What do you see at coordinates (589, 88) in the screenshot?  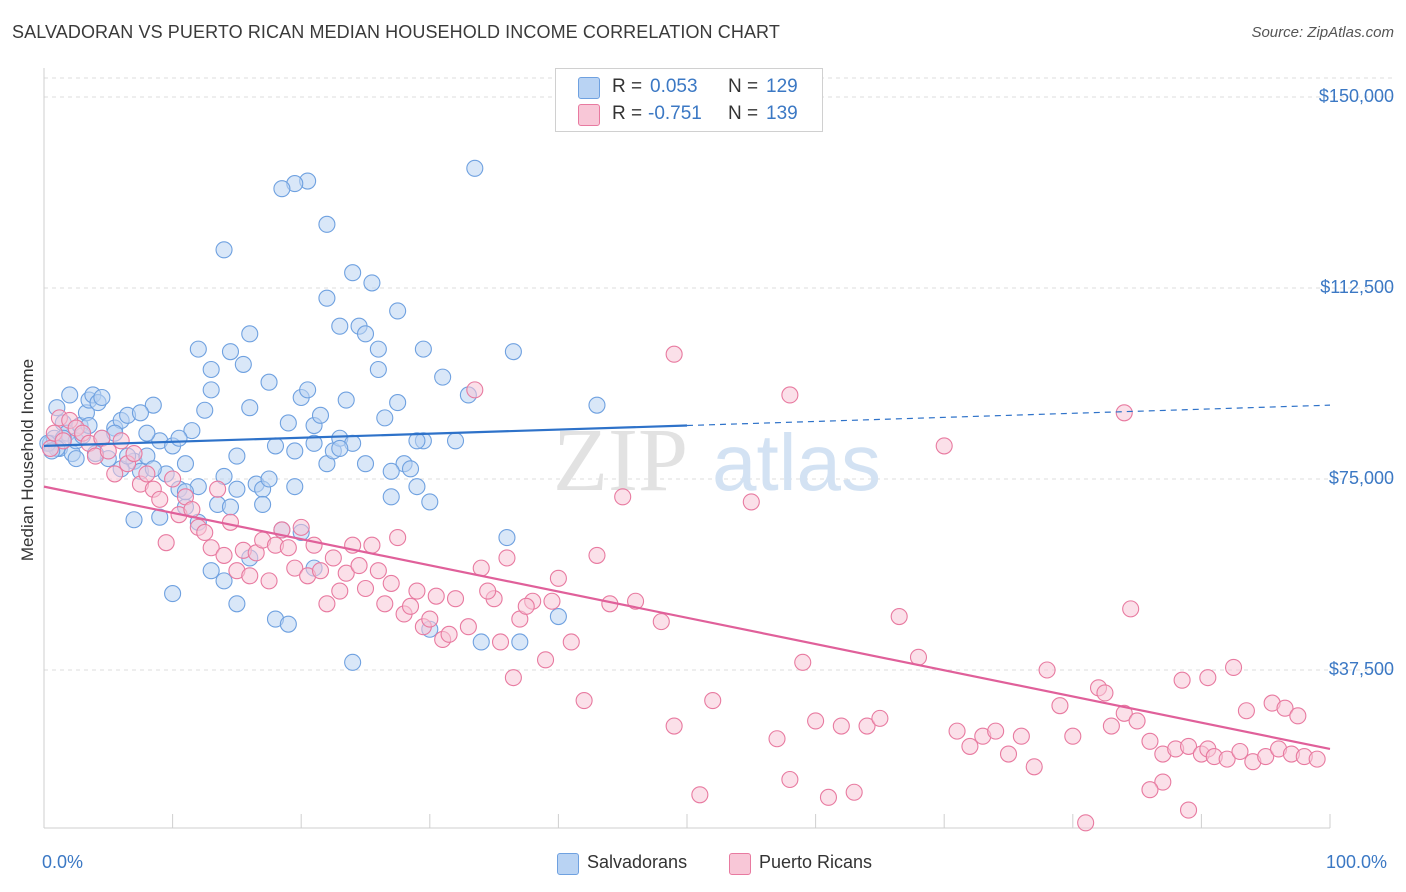 I see `salvadorans-swatch` at bounding box center [589, 88].